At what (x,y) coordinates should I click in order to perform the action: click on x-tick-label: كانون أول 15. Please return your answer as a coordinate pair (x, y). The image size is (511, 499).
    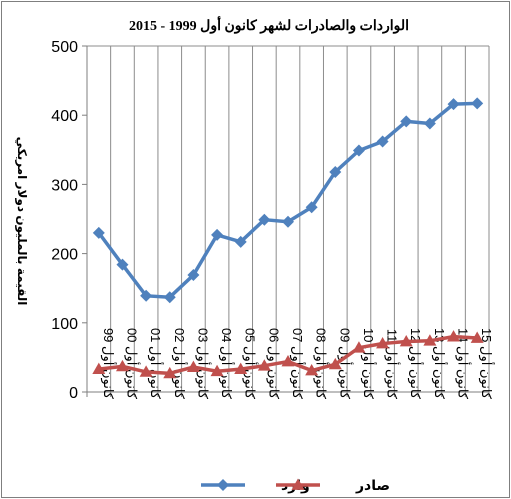
    Looking at the image, I should click on (486, 364).